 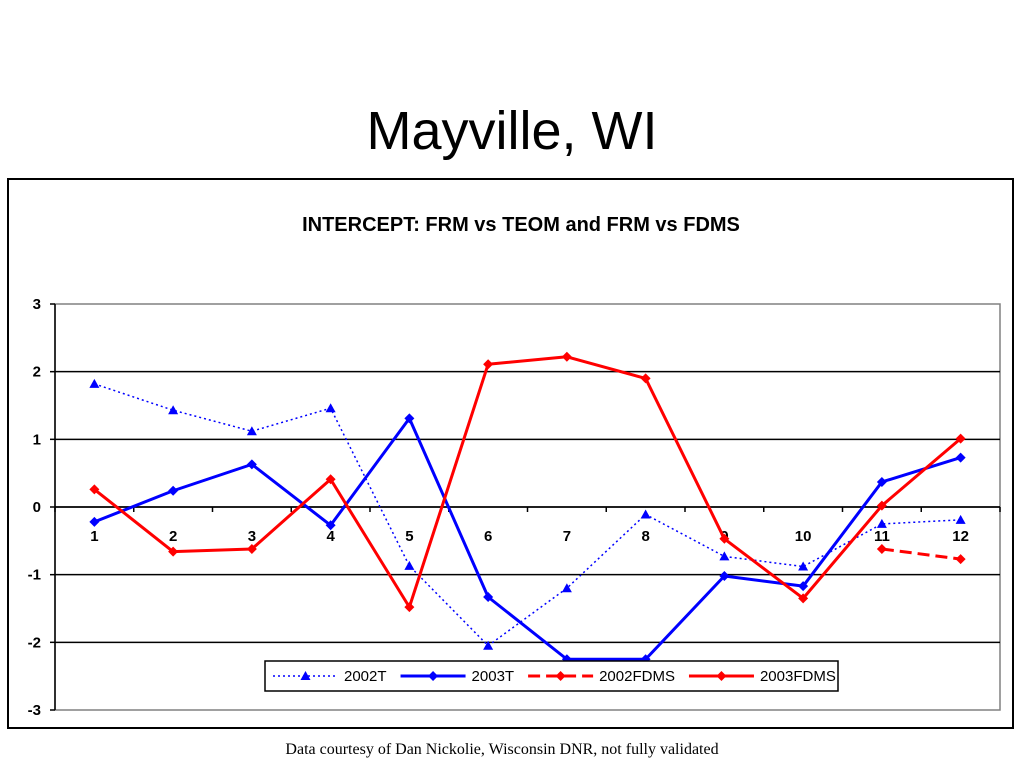 What do you see at coordinates (882, 536) in the screenshot?
I see `x-tick-label: 11` at bounding box center [882, 536].